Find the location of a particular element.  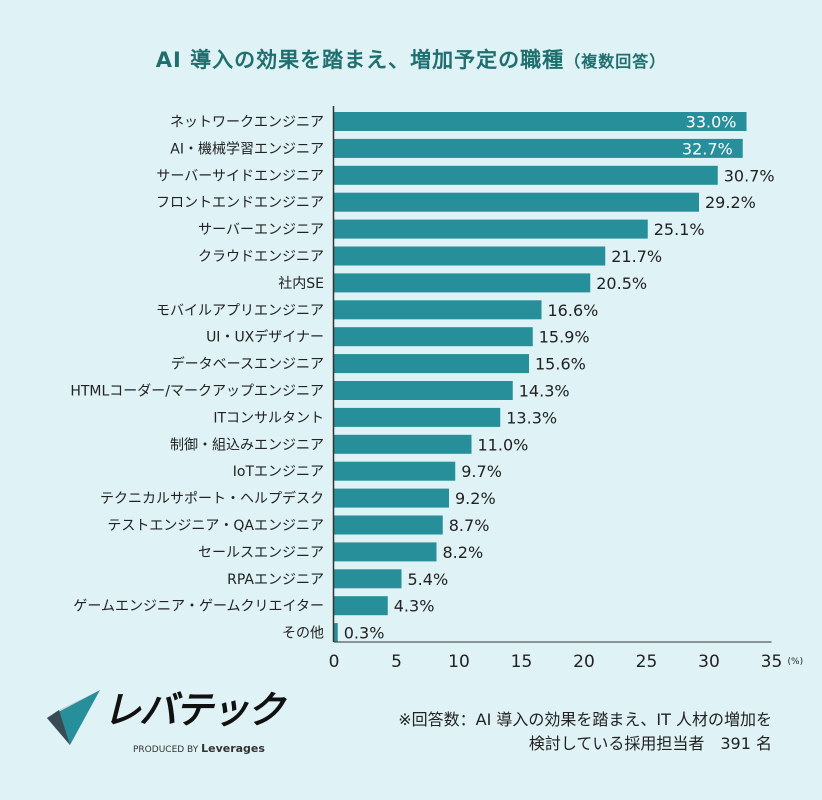

value-label: 15.6% is located at coordinates (560, 364).